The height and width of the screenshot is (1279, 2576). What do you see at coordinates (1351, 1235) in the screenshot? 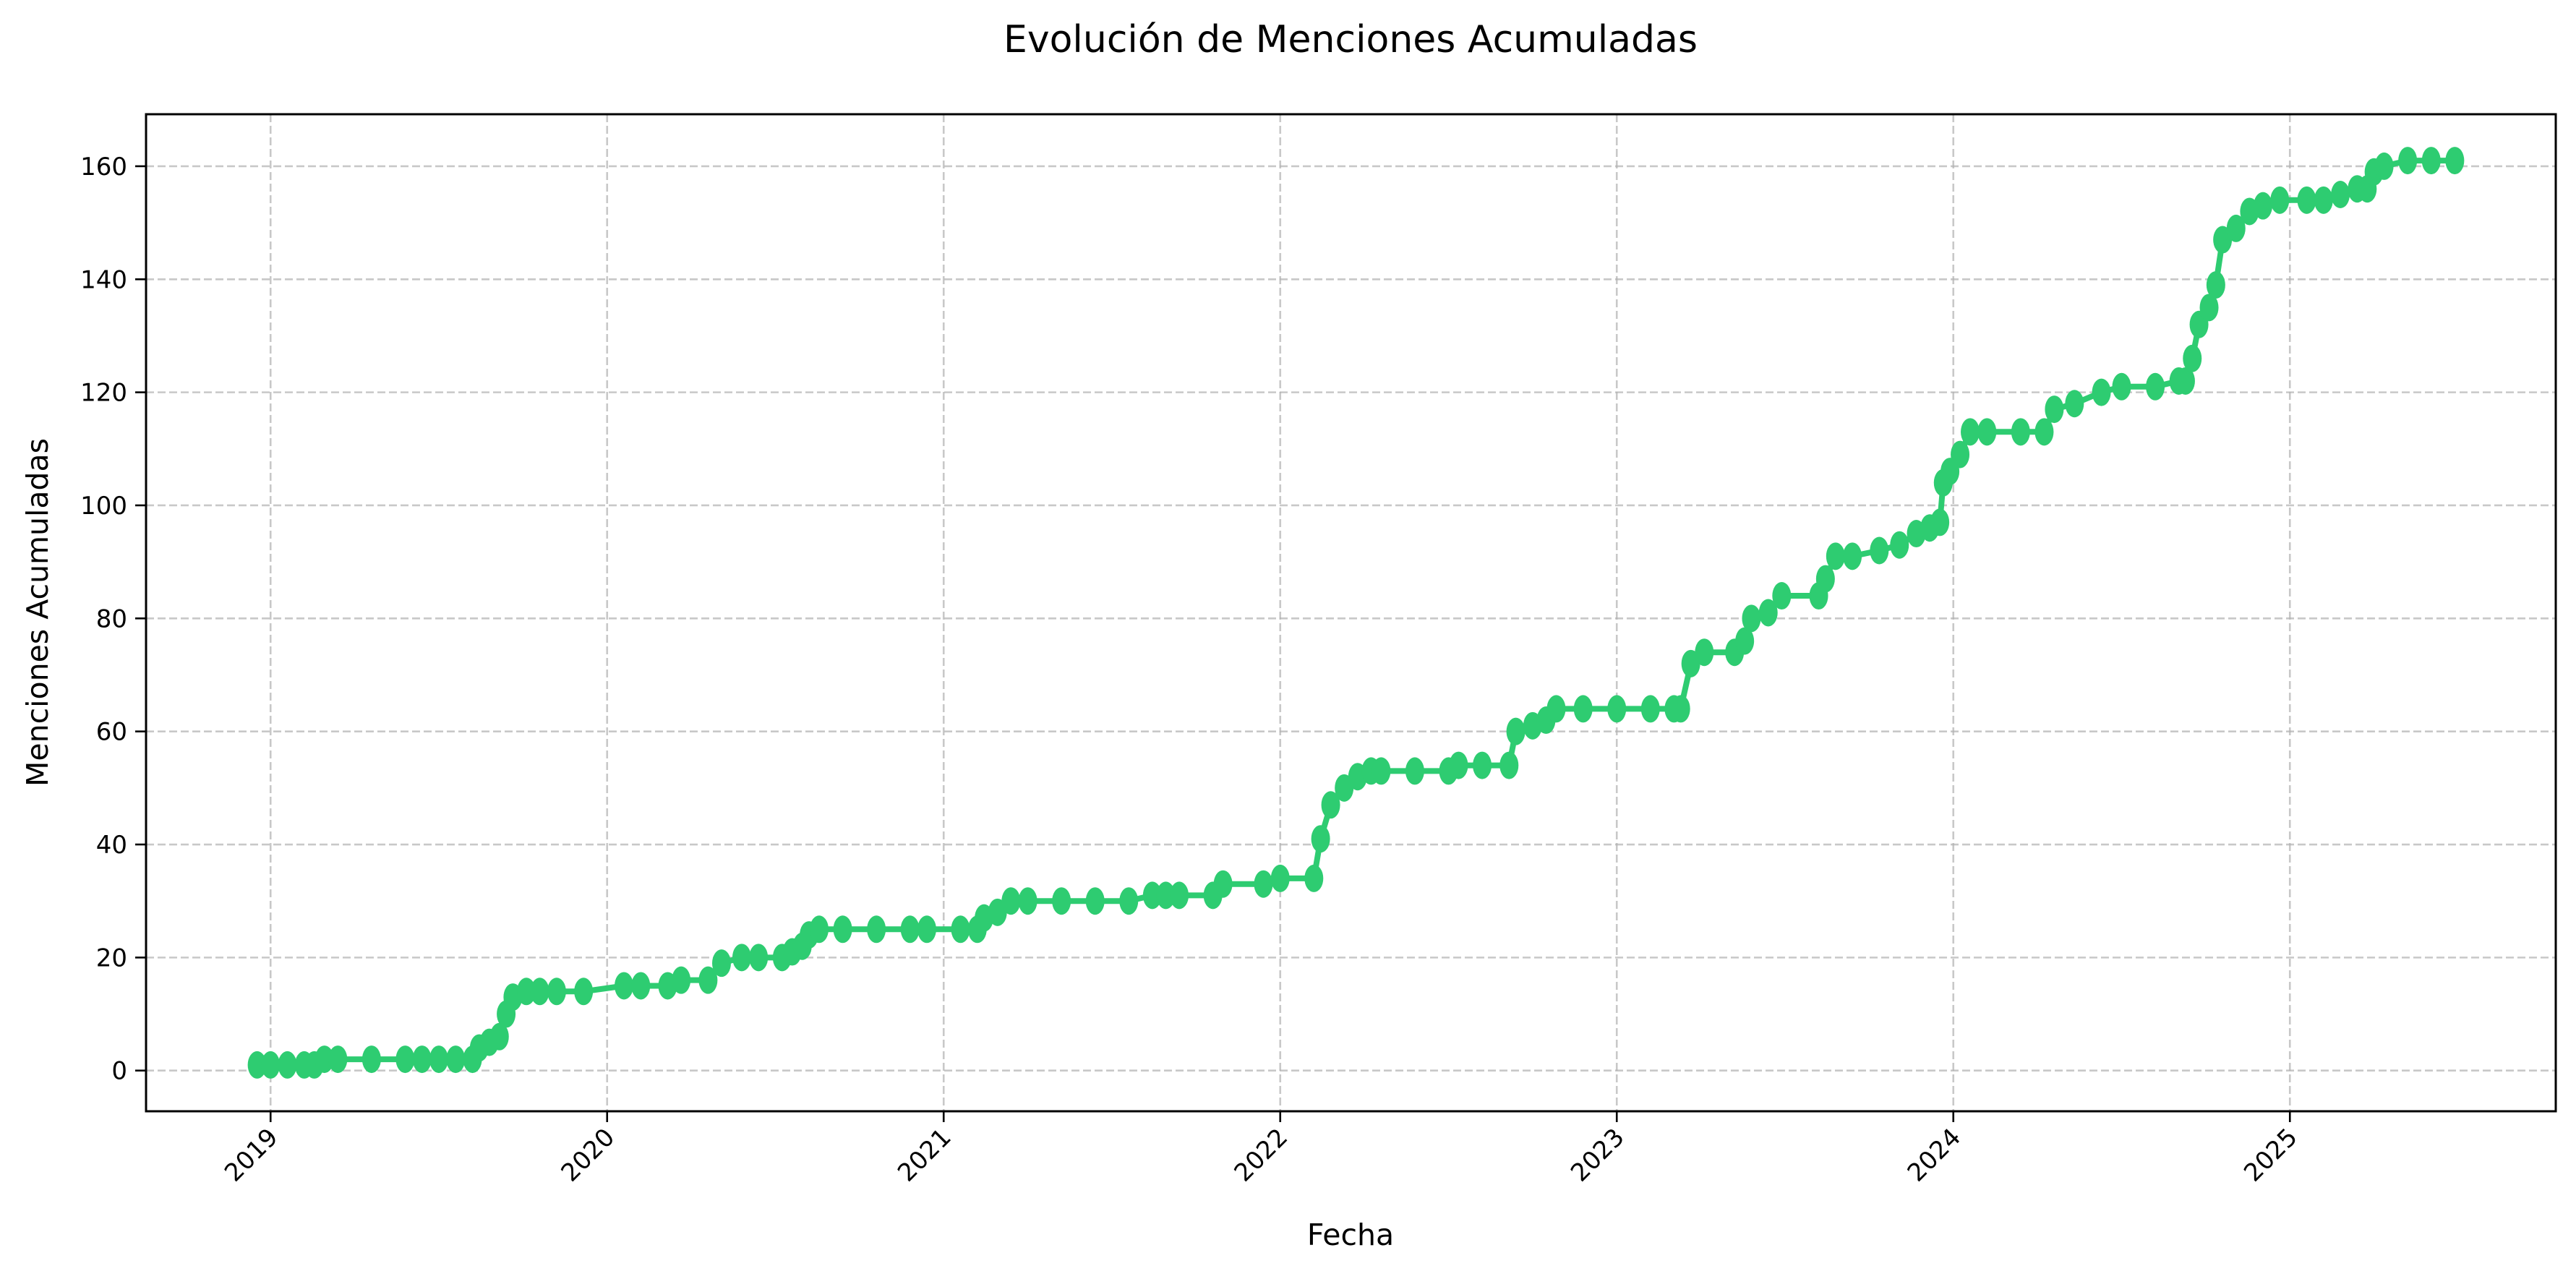
I see `x-axis-label: Fecha` at bounding box center [1351, 1235].